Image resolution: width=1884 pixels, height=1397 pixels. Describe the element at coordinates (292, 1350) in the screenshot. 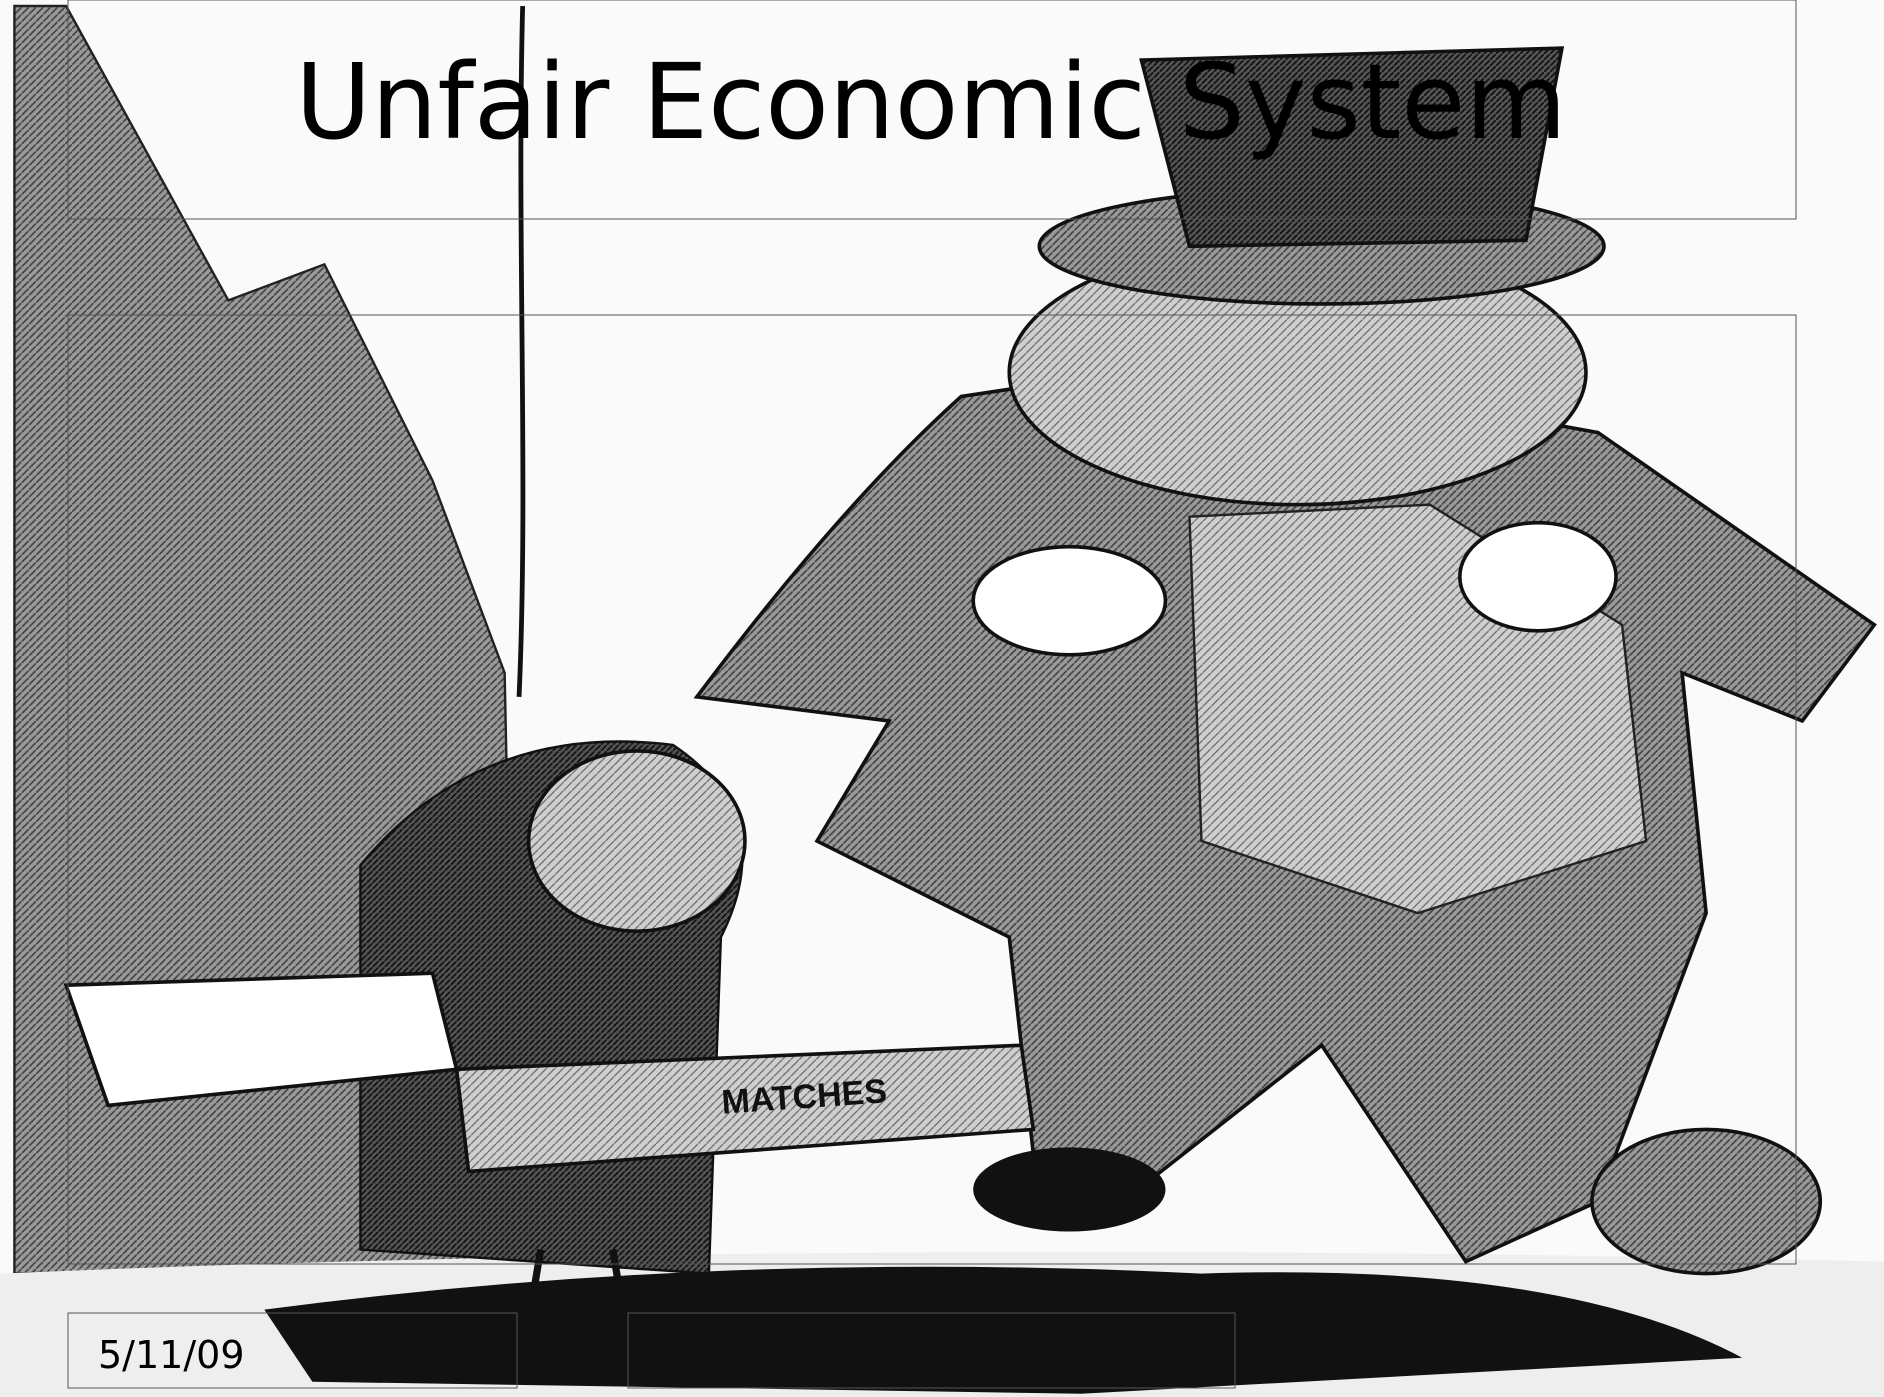

I see `date-placeholder` at that location.